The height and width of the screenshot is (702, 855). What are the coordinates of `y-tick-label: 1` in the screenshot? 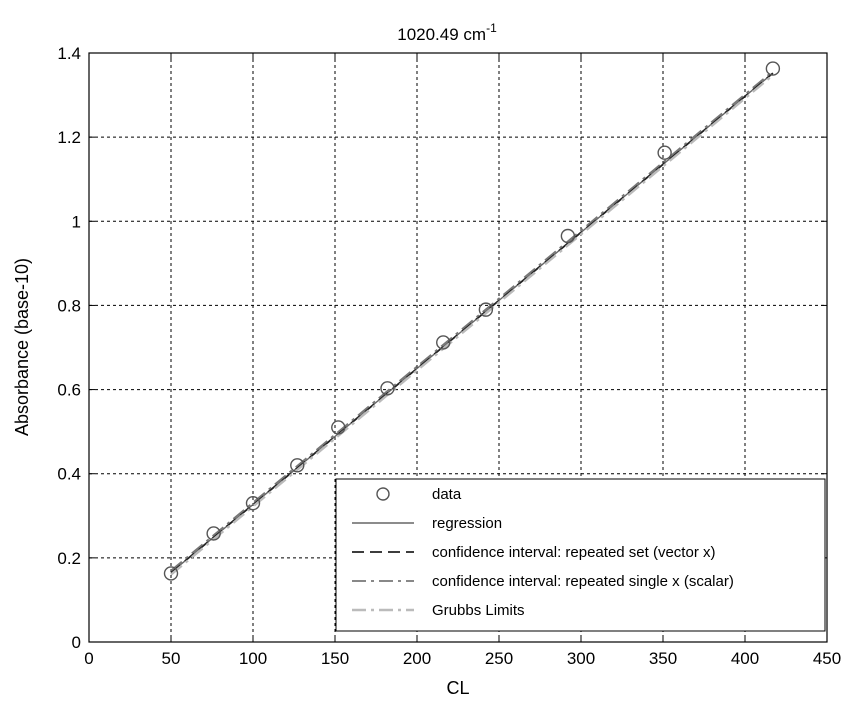 It's located at (76, 221).